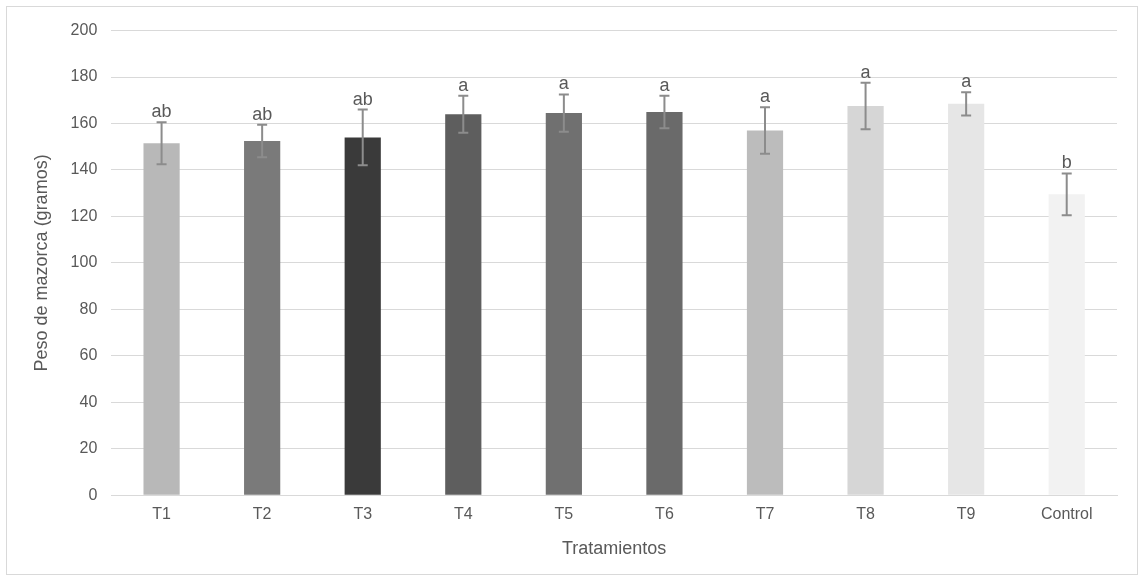 This screenshot has width=1144, height=581. What do you see at coordinates (88, 355) in the screenshot?
I see `y-tick-label: 60` at bounding box center [88, 355].